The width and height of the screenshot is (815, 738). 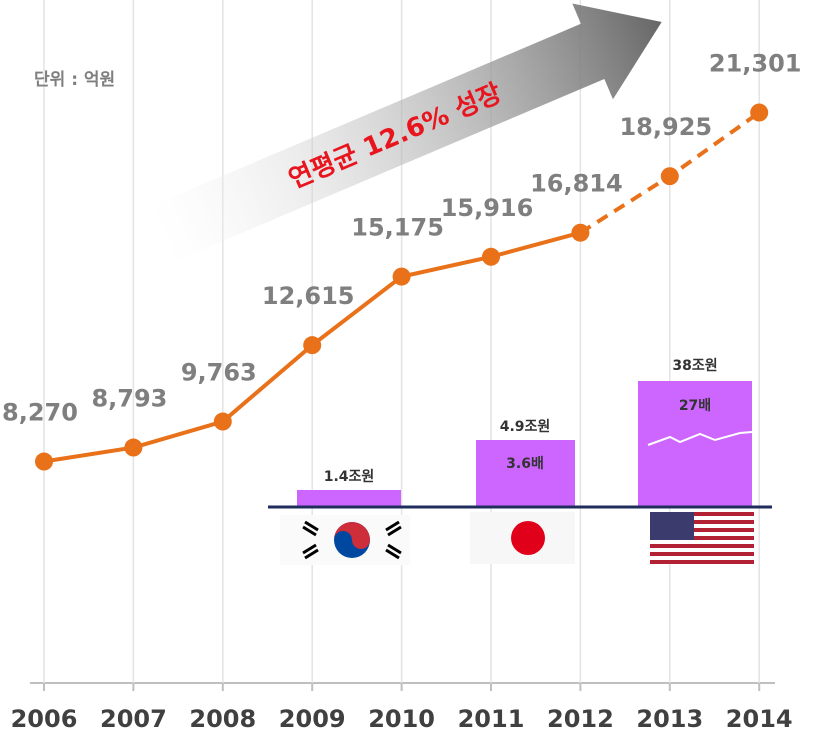 What do you see at coordinates (349, 498) in the screenshot?
I see `bar-korea` at bounding box center [349, 498].